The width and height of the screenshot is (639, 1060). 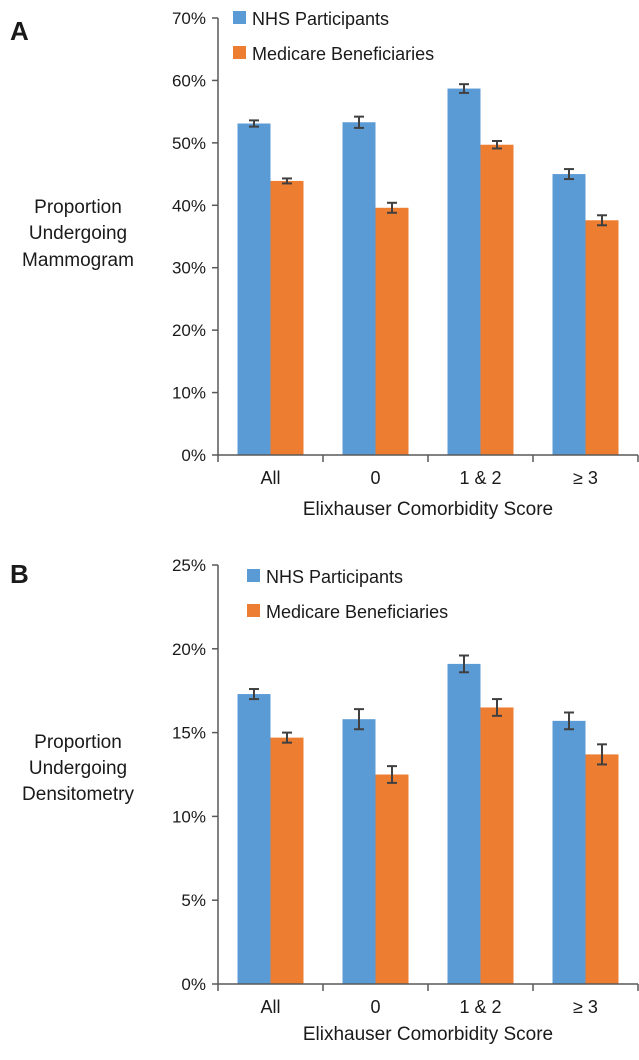 I want to click on panel-a-y-axis-label: Proportion Undergoing Mammogram, so click(x=78, y=234).